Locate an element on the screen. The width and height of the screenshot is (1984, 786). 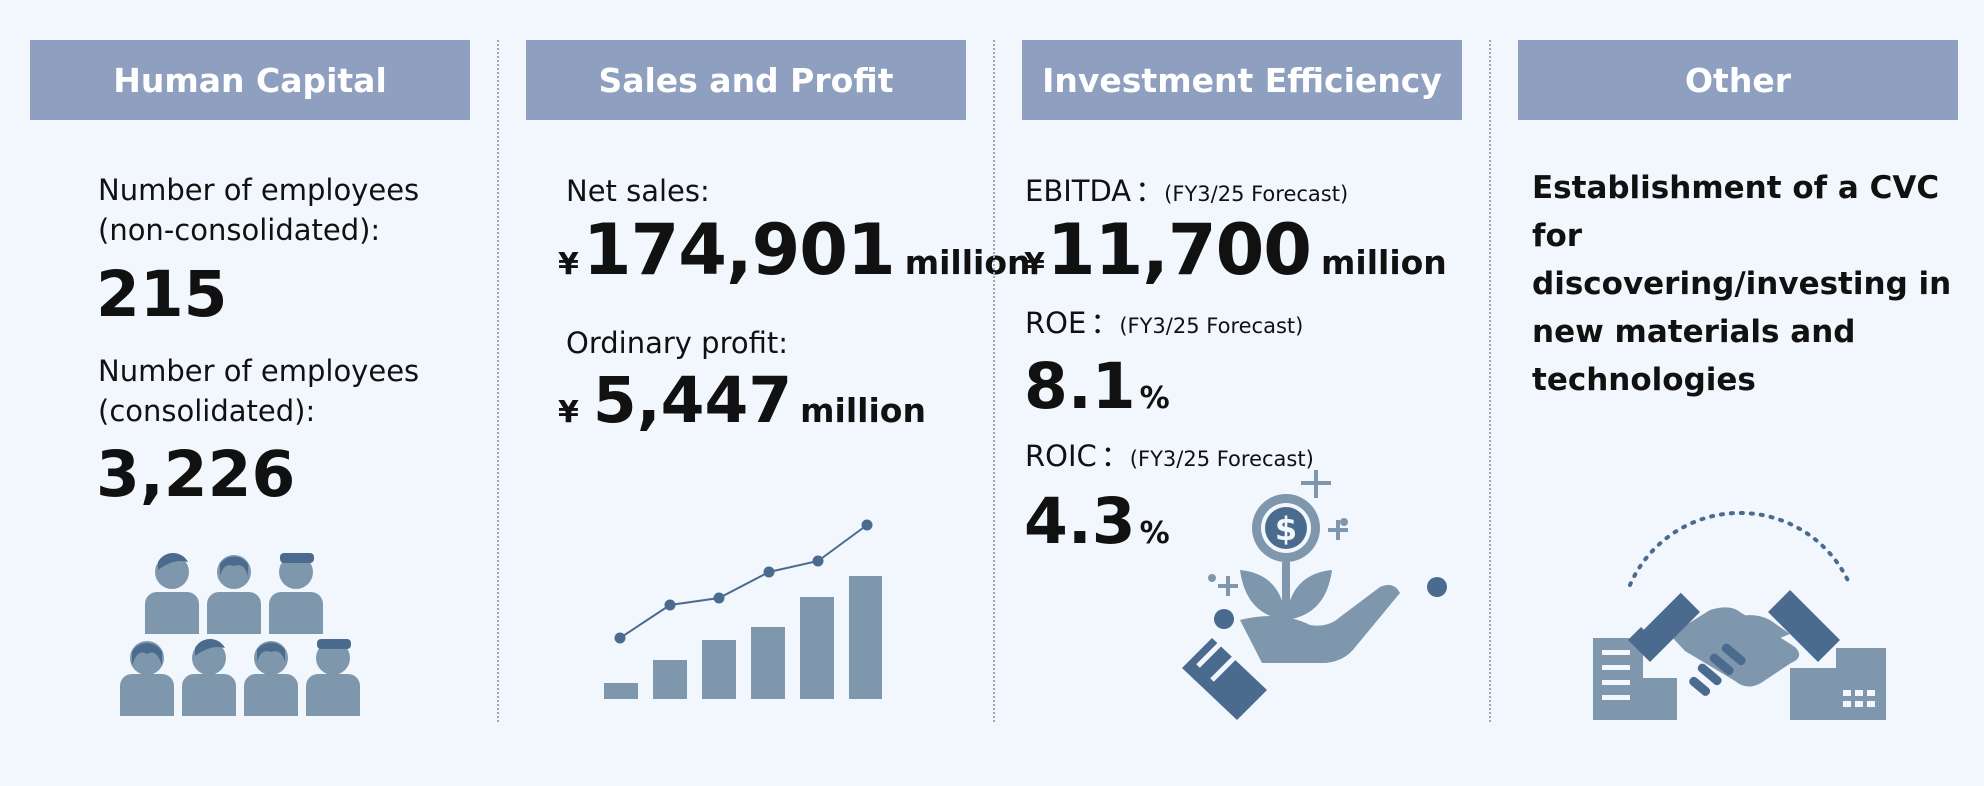
human-capital-header: Human Capital is located at coordinates (250, 80).